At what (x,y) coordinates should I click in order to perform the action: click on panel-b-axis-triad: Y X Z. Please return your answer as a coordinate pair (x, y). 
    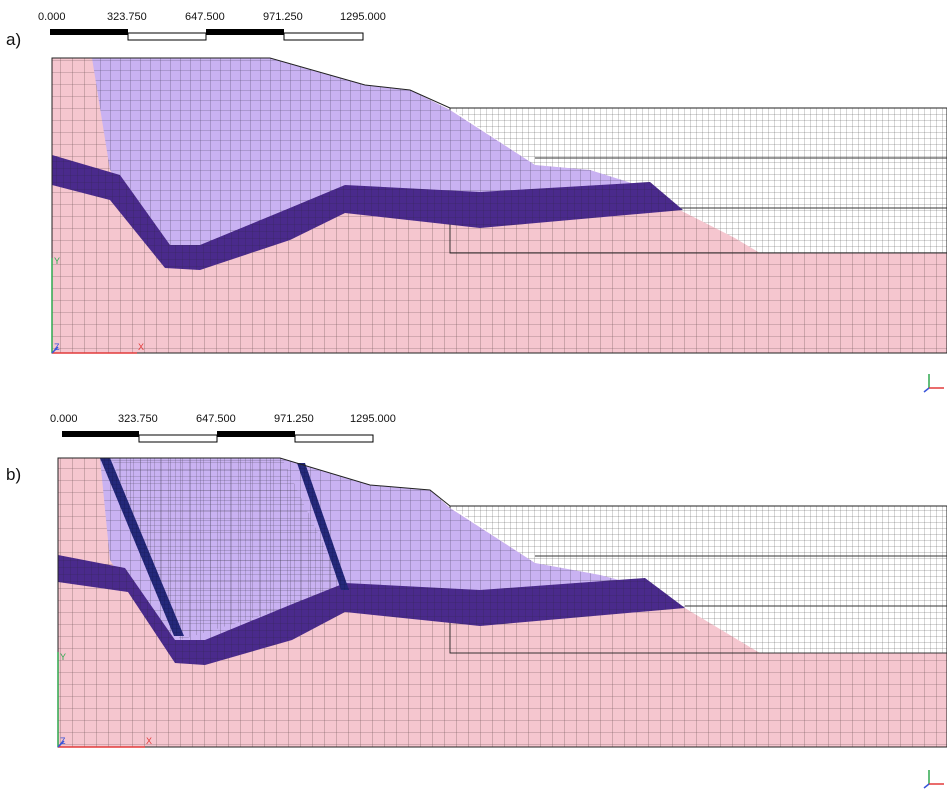
    Looking at the image, I should click on (104, 700).